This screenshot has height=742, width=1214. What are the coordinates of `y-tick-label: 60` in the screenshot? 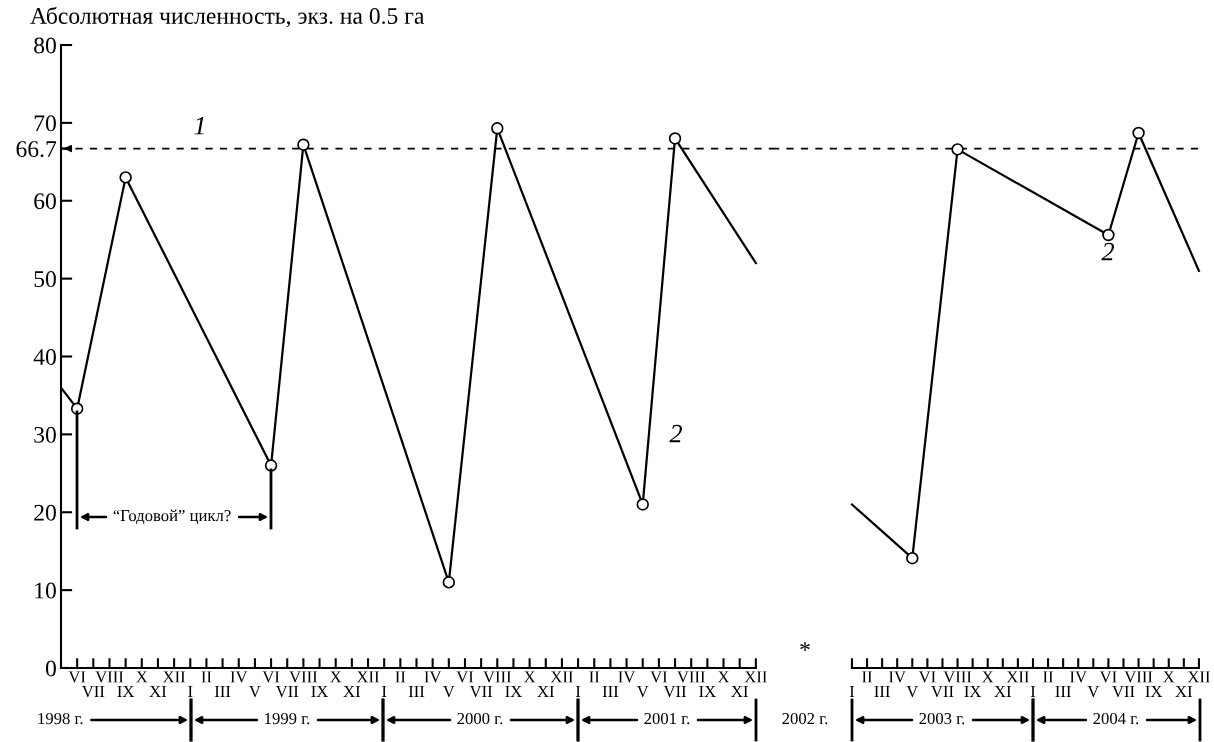 It's located at (45, 201).